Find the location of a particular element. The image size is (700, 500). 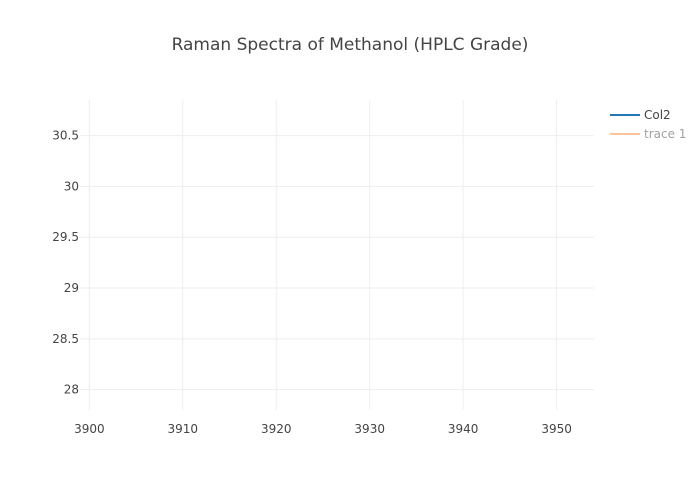

legend-item: trace 1 is located at coordinates (648, 134).